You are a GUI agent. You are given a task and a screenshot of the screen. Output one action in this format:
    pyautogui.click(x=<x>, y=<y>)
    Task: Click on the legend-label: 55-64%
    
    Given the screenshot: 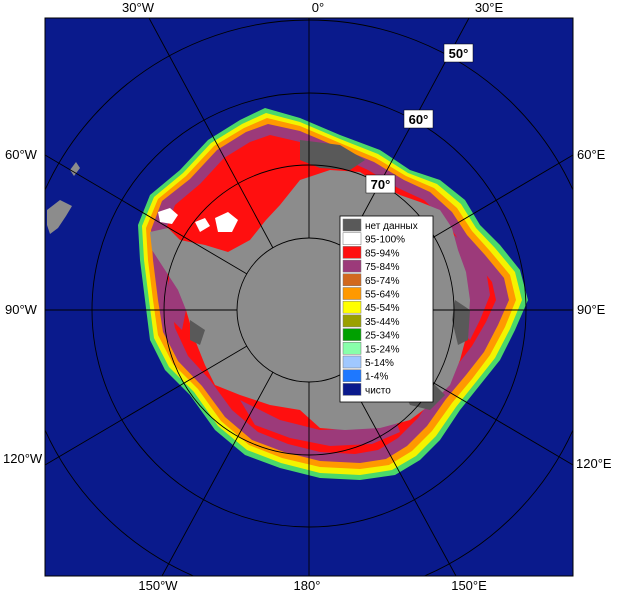 What is the action you would take?
    pyautogui.click(x=382, y=295)
    